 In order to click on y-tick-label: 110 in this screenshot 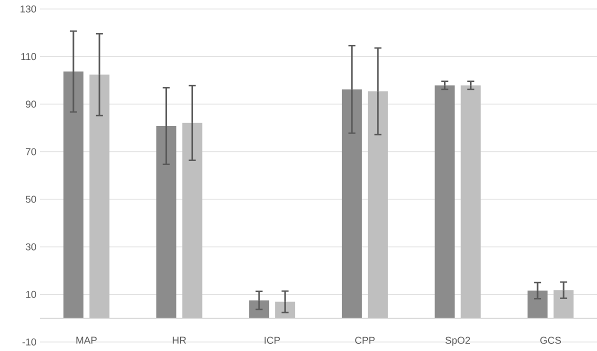, I will do `click(28, 56)`.